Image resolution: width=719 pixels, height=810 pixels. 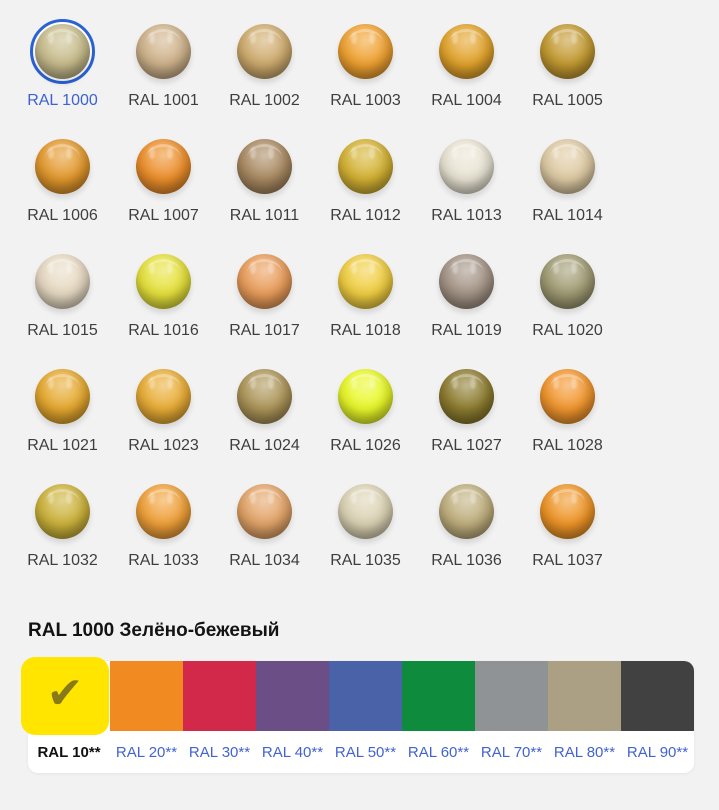 What do you see at coordinates (264, 330) in the screenshot?
I see `ral-code-label: RAL 1017` at bounding box center [264, 330].